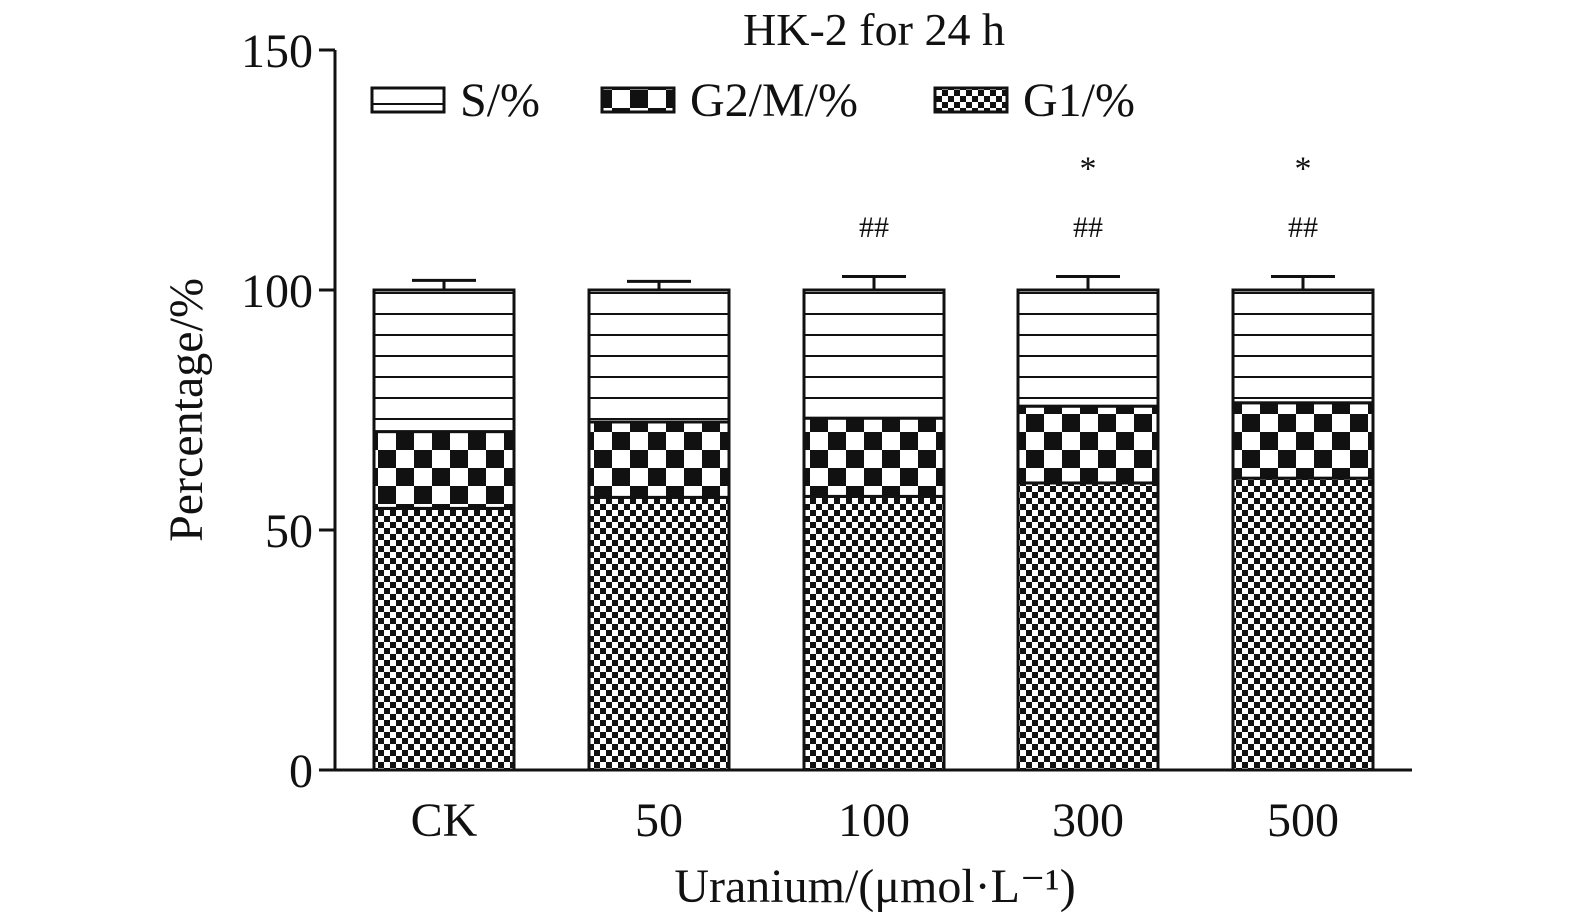 This screenshot has width=1575, height=924. Describe the element at coordinates (277, 51) in the screenshot. I see `y-tick-label-150: 150` at that location.